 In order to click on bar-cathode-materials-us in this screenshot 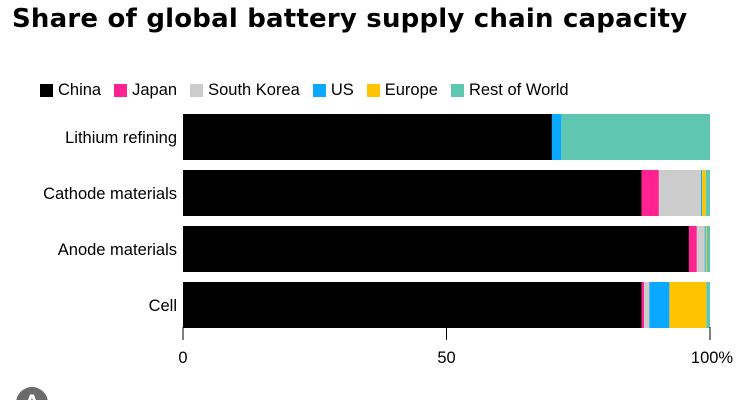, I will do `click(702, 193)`.